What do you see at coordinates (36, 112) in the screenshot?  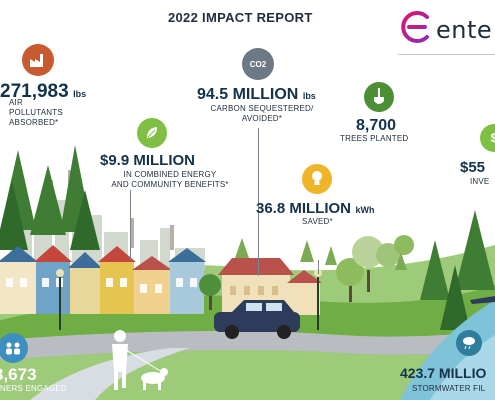 I see `air-pollutants-caption: AIR POLLUTANTS ABSORBED*` at bounding box center [36, 112].